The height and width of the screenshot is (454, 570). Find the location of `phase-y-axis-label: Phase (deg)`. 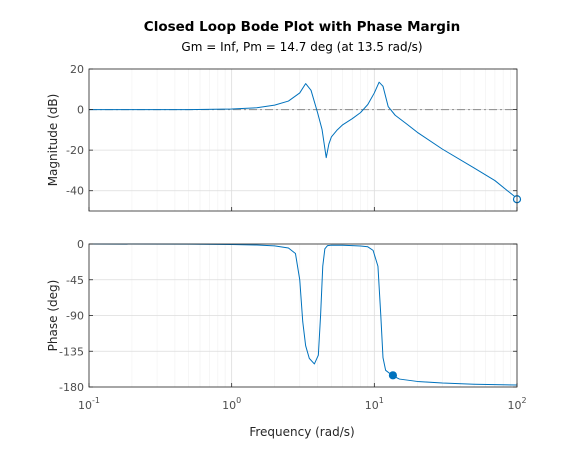

phase-y-axis-label: Phase (deg) is located at coordinates (53, 316).